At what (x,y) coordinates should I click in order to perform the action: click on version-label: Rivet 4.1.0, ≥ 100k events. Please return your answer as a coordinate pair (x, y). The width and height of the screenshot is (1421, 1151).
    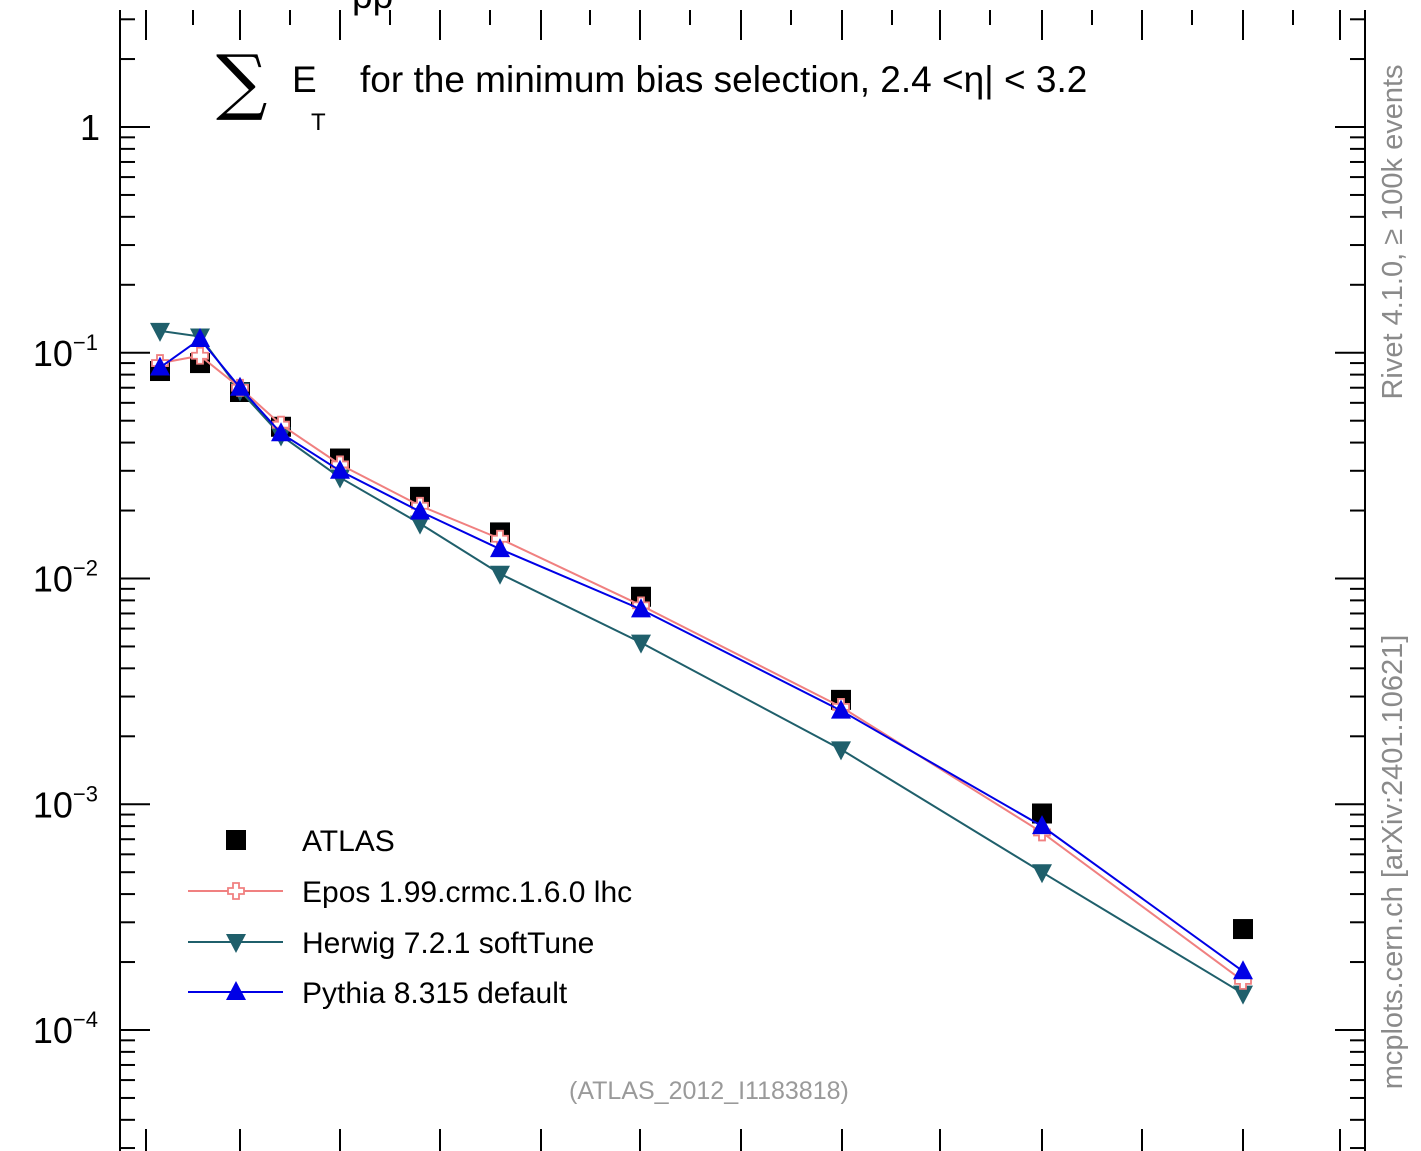
    Looking at the image, I should click on (1393, 231).